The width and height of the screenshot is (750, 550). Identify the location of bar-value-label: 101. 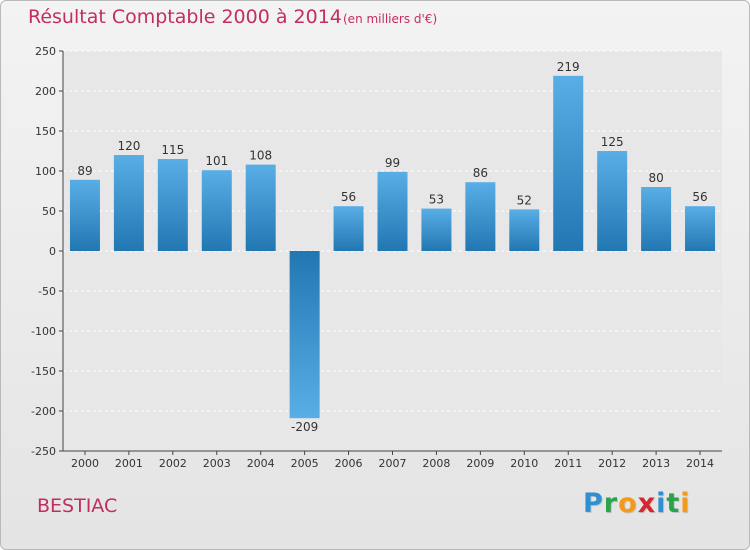
(216, 161).